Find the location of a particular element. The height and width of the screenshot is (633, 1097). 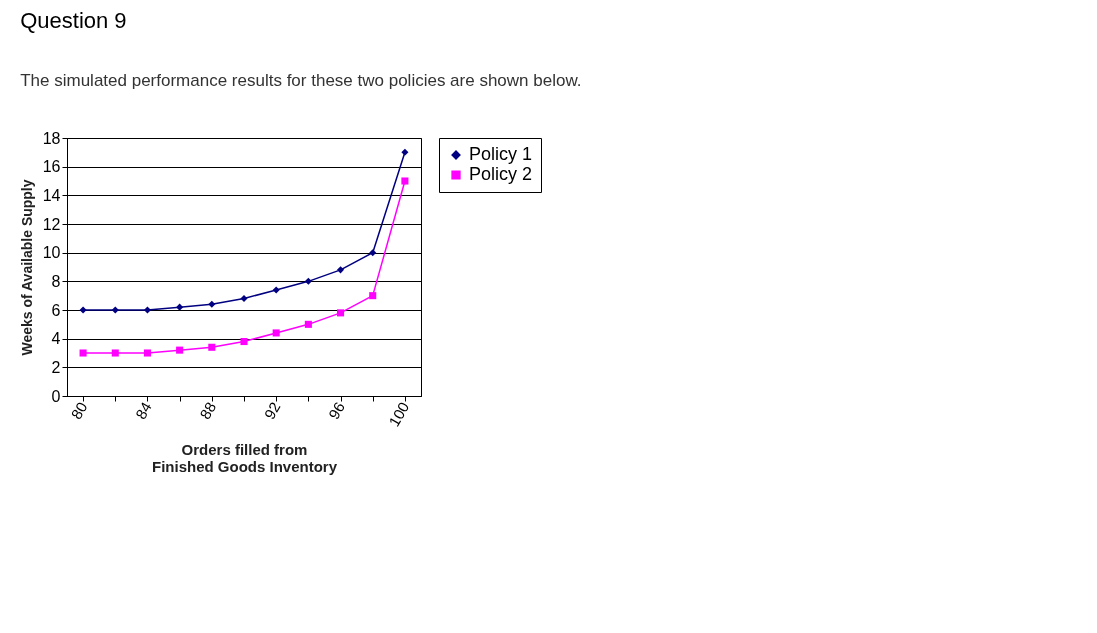

chart-title: Question 9 is located at coordinates (73, 20).